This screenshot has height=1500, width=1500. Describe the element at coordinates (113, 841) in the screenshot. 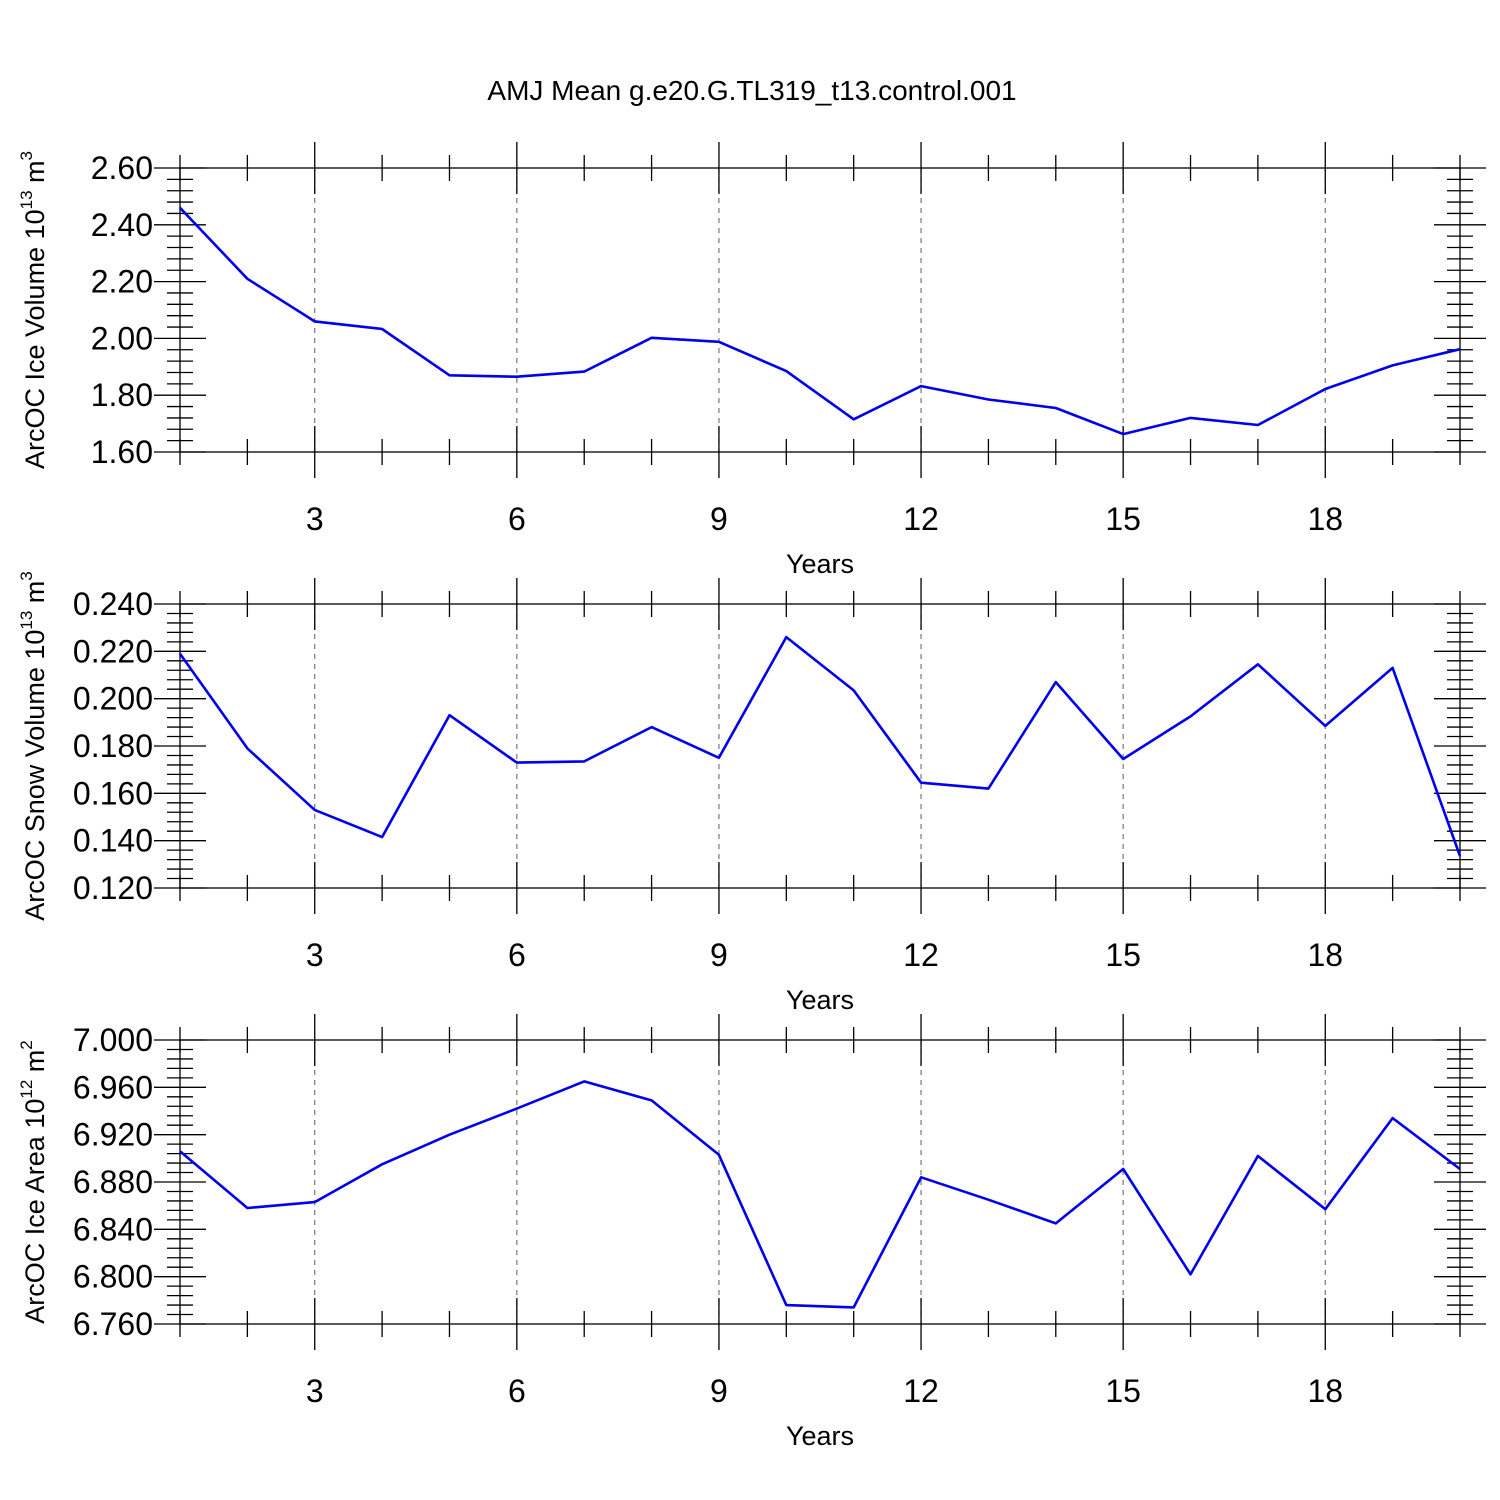

I see `y-tick-label: 0.140` at that location.